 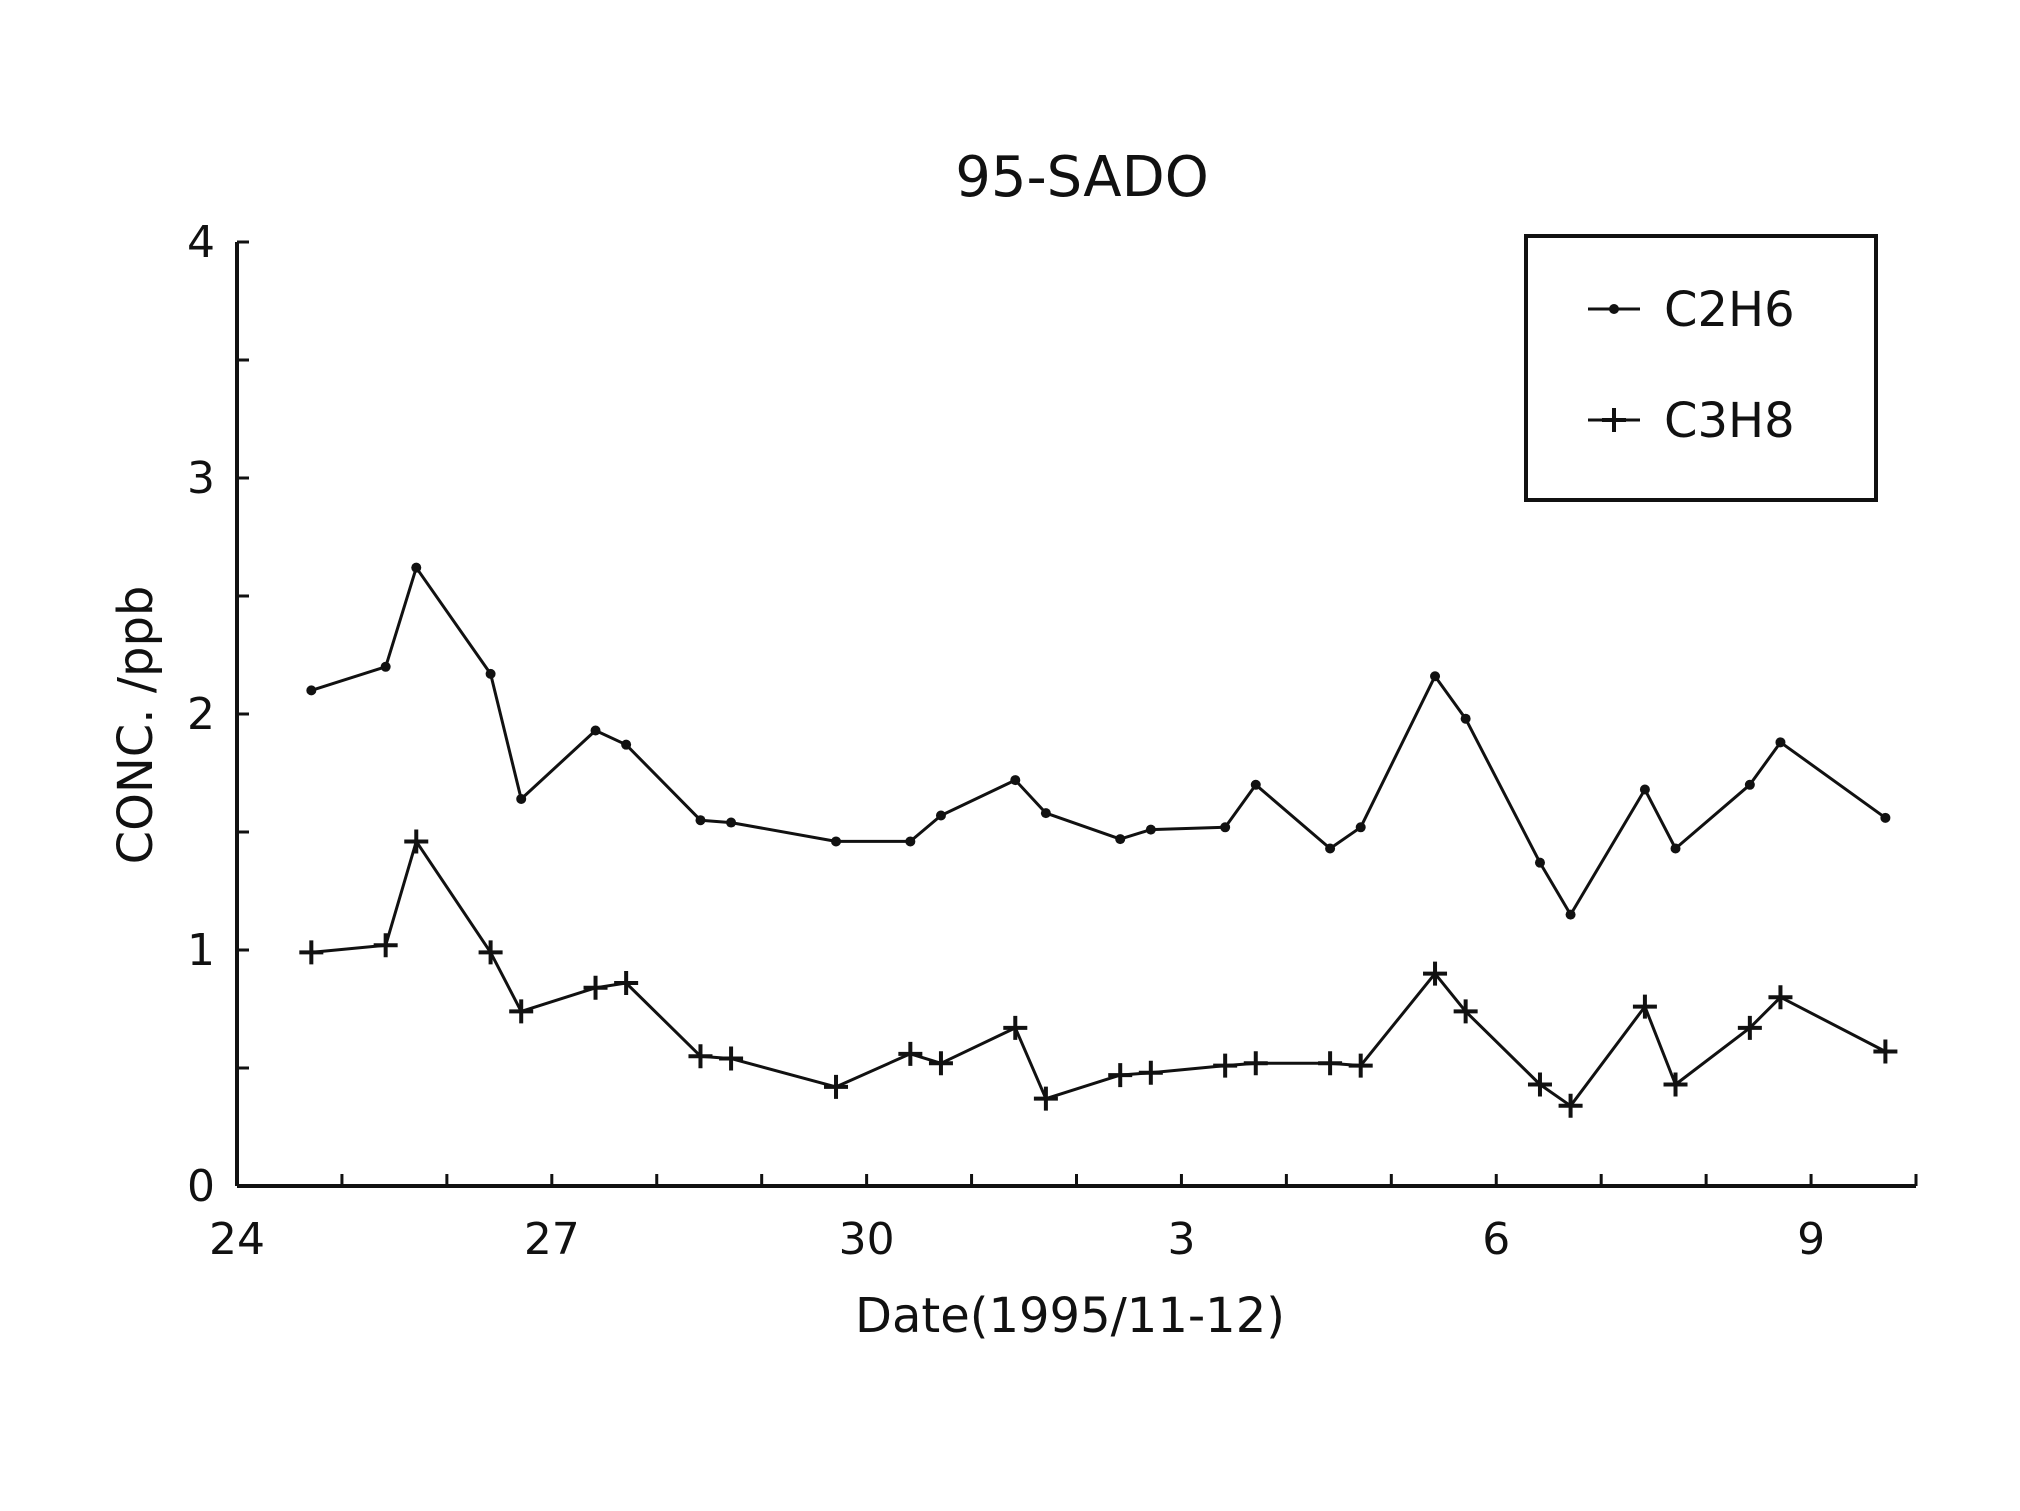 I want to click on legend-box, so click(x=1701, y=368).